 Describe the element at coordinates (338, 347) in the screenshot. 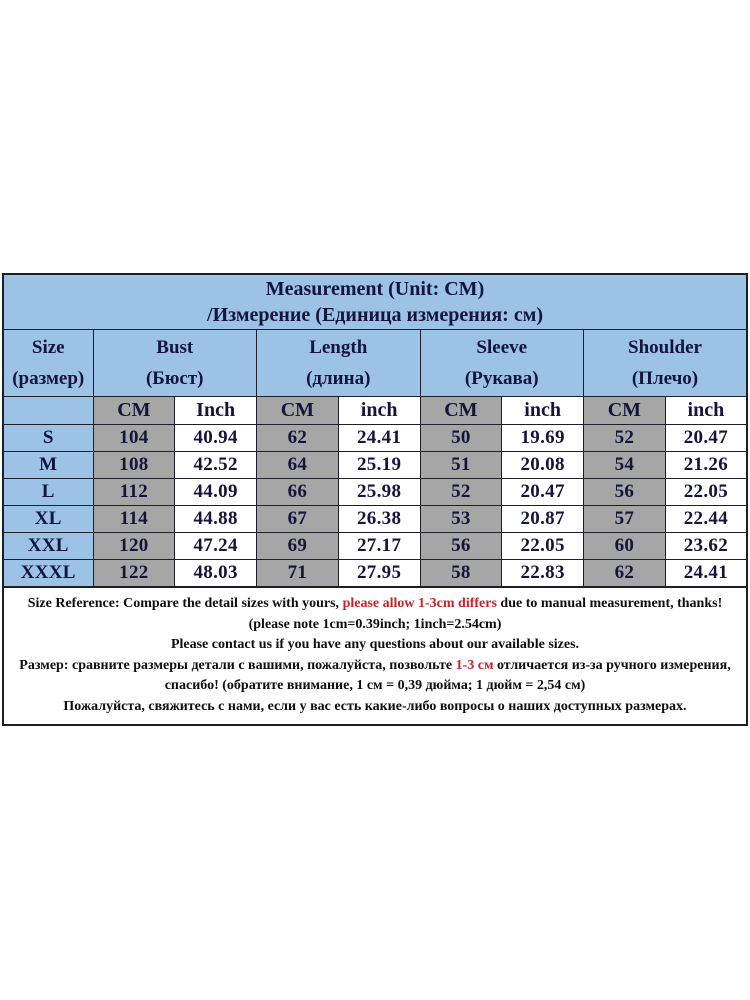

I see `column-header-length-en: Length` at that location.